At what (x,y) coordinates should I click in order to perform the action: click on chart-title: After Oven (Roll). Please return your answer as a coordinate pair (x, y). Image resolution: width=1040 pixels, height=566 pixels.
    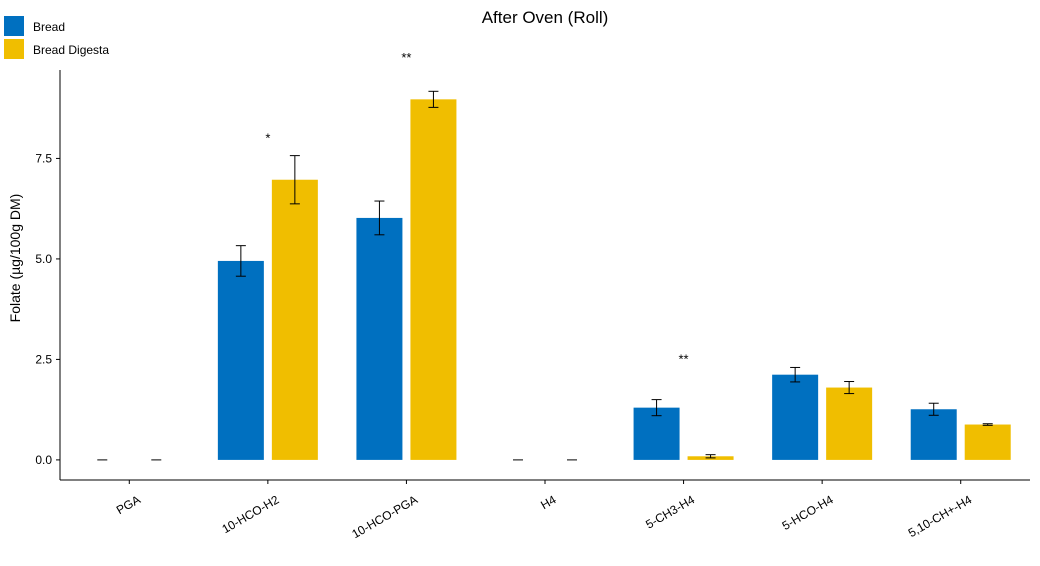
    Looking at the image, I should click on (545, 17).